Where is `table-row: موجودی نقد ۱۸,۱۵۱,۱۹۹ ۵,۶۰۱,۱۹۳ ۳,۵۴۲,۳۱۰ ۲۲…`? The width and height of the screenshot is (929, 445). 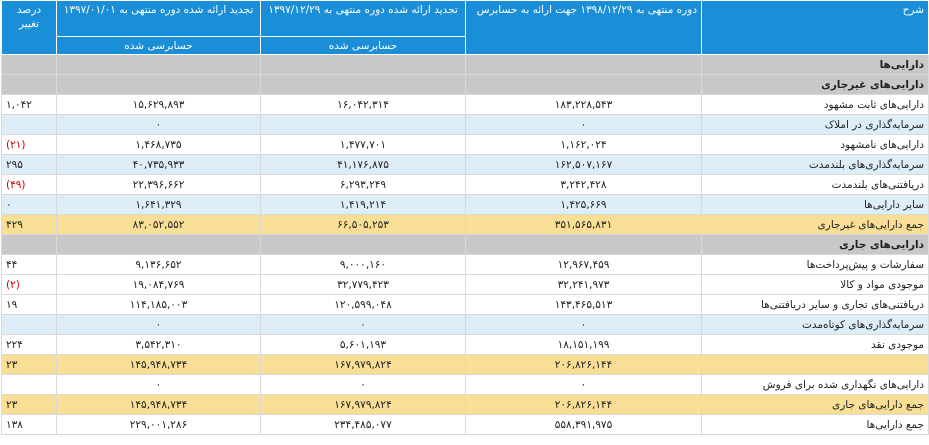 table-row: موجودی نقد ۱۸,۱۵۱,۱۹۹ ۵,۶۰۱,۱۹۳ ۳,۵۴۲,۳۱۰ ۲۲… is located at coordinates (465, 344).